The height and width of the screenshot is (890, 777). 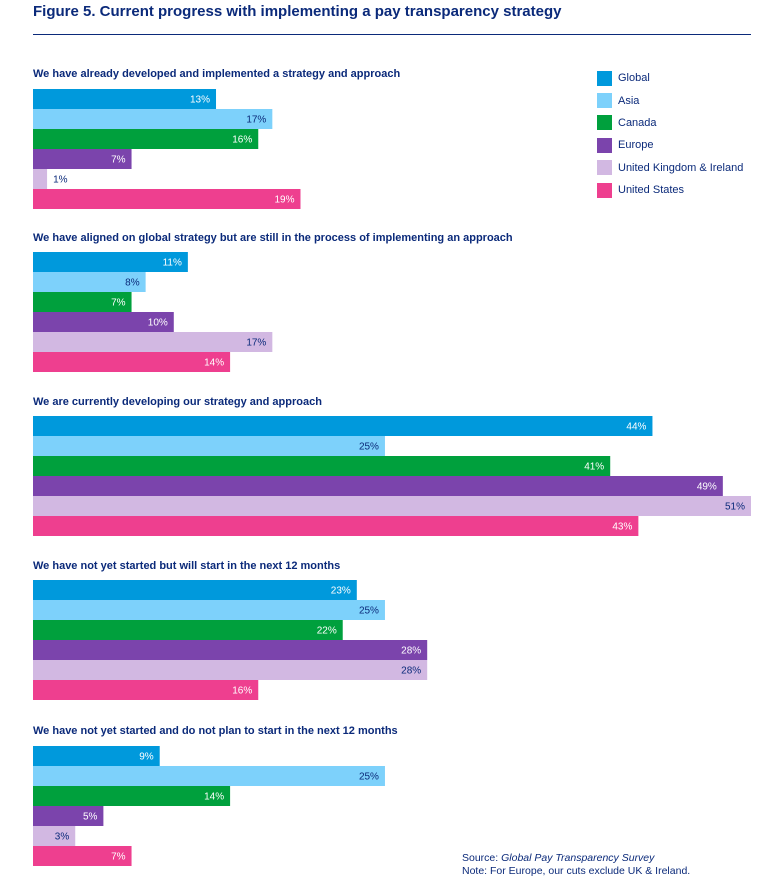 I want to click on bar-value-label: 44%, so click(x=636, y=427).